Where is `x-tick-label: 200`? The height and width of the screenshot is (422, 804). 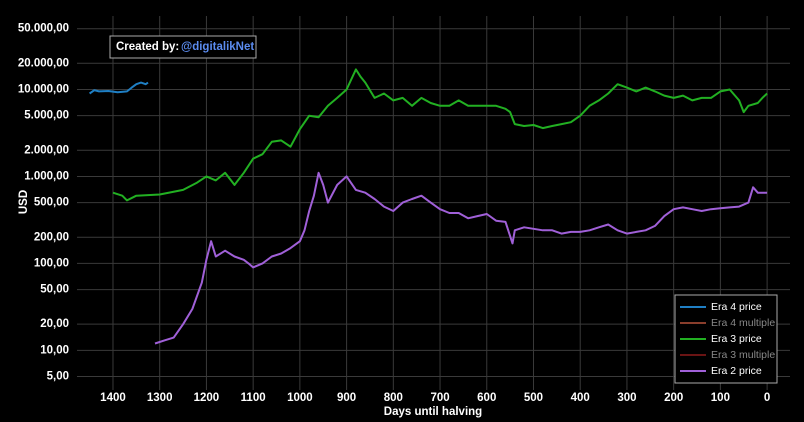
x-tick-label: 200 is located at coordinates (673, 398).